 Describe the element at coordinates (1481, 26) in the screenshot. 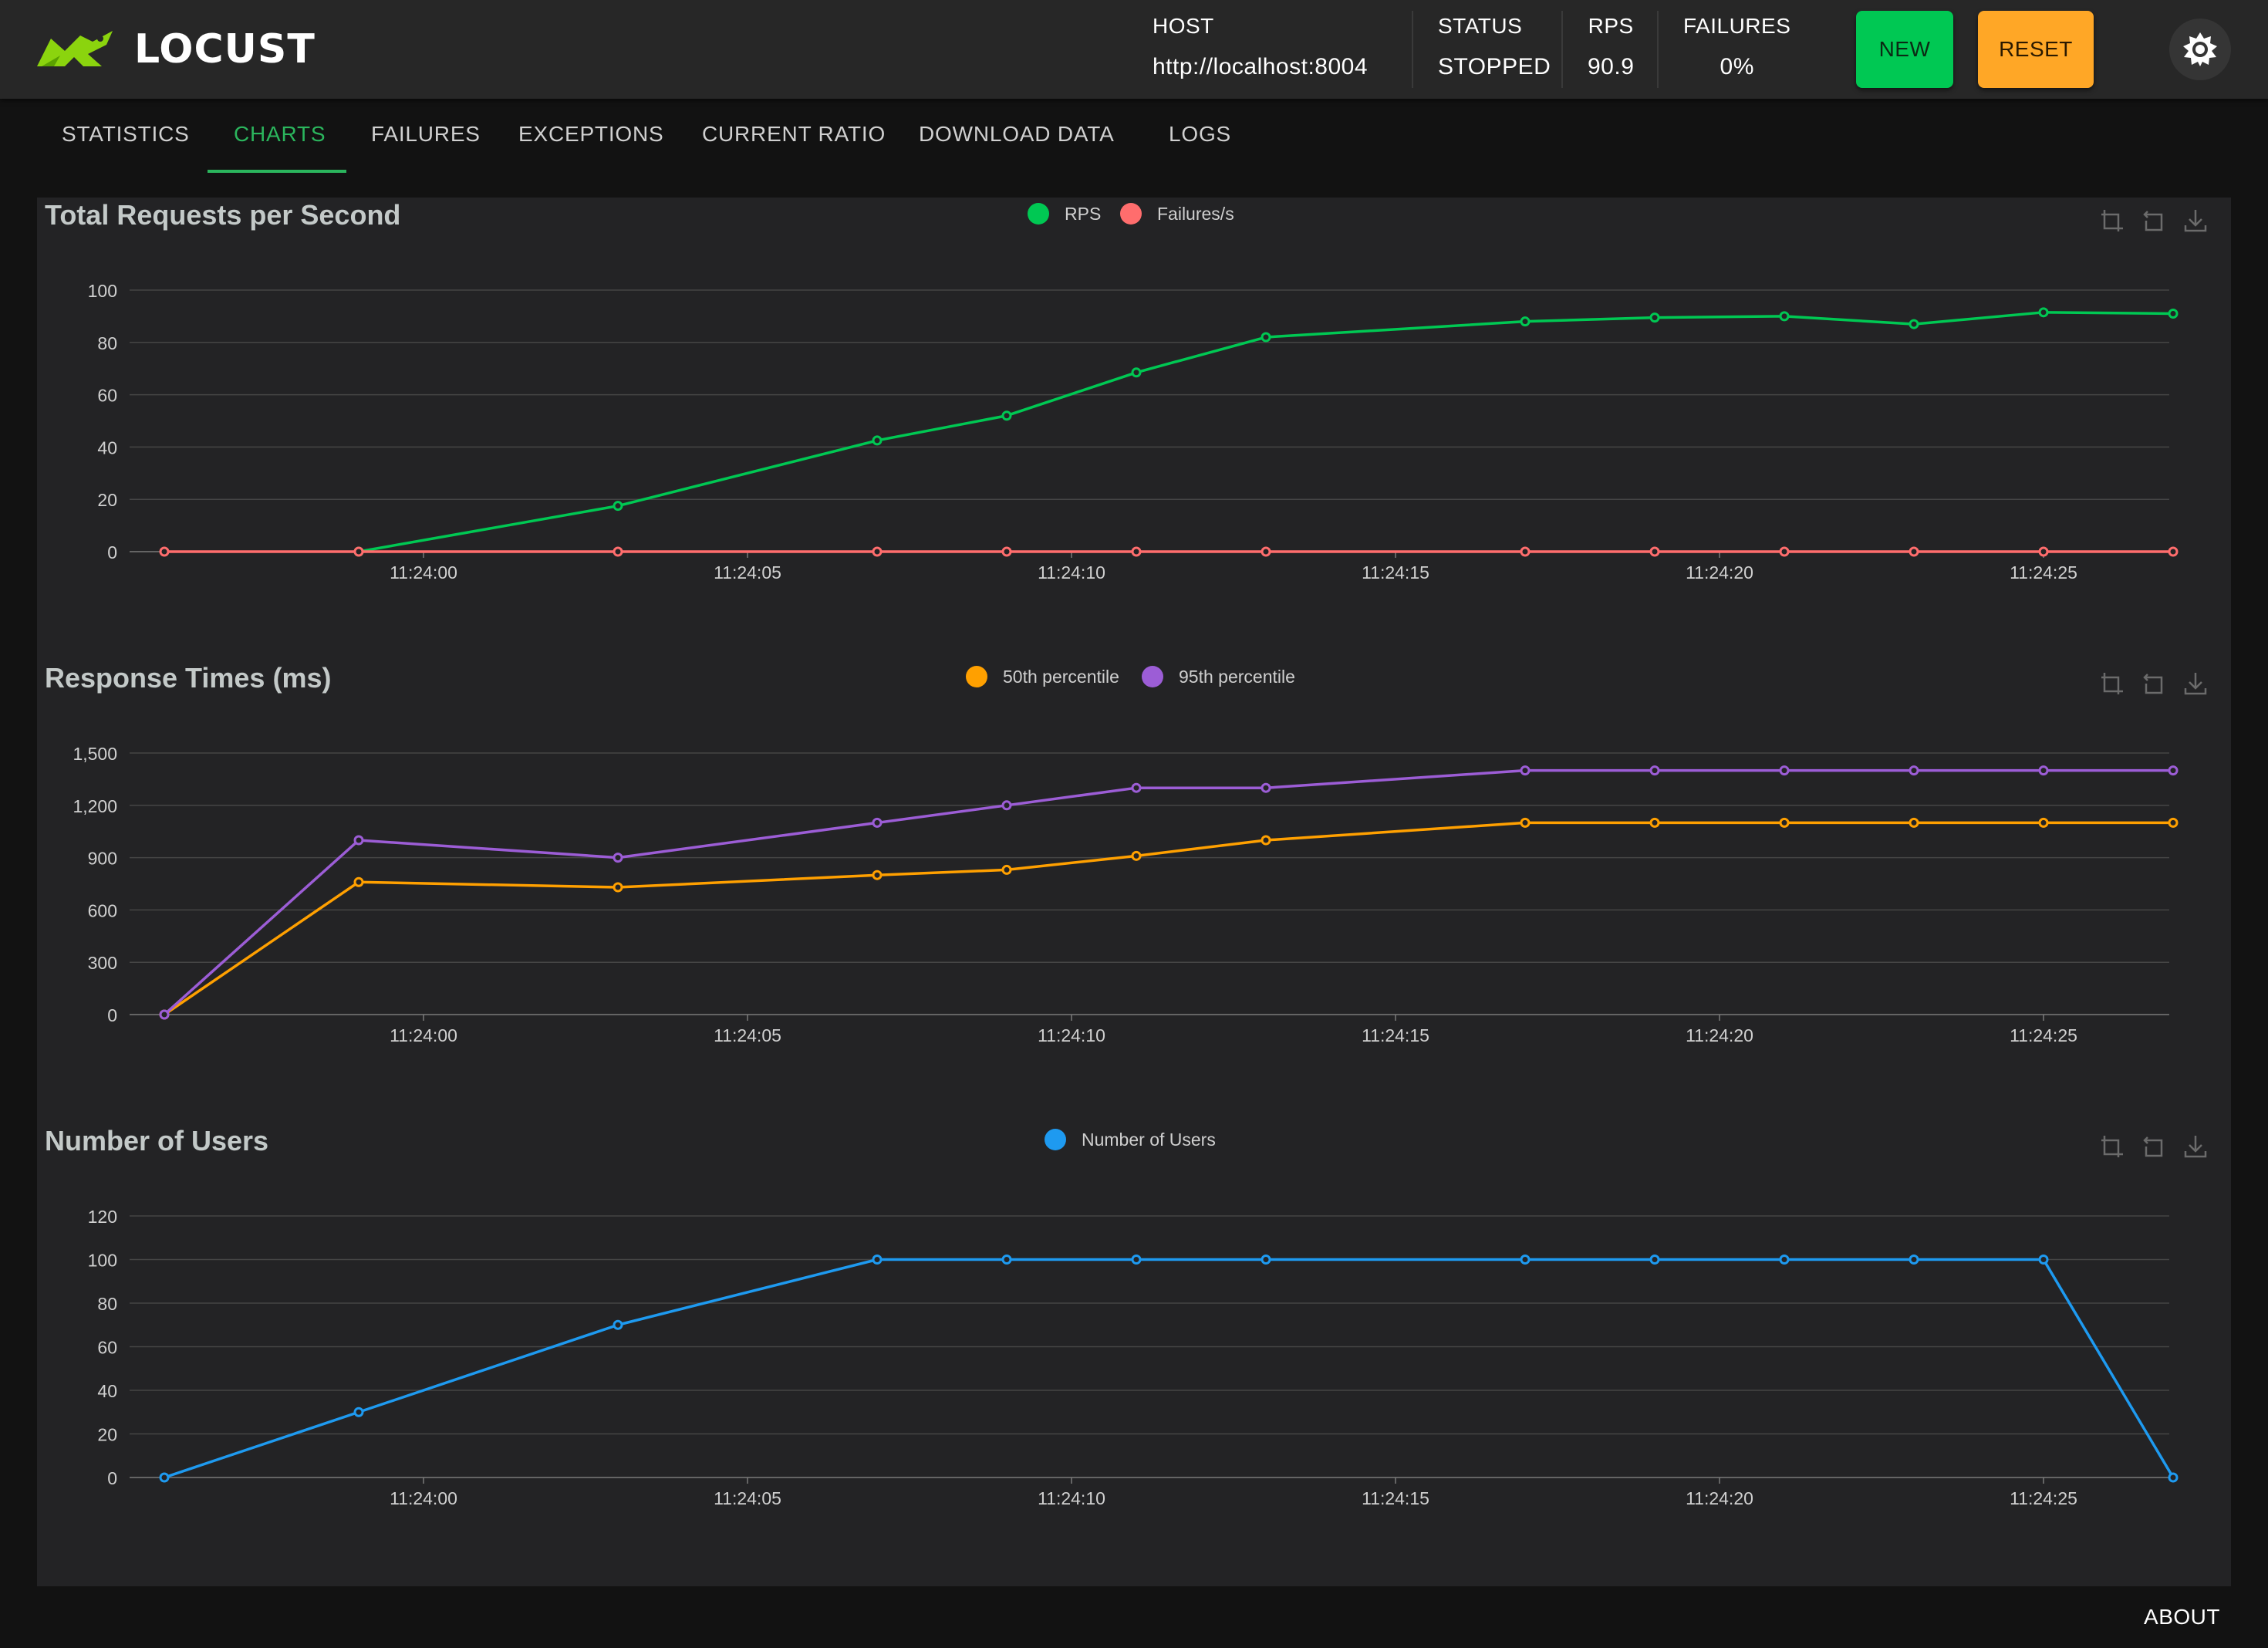

I see `status-label: STATUS` at that location.